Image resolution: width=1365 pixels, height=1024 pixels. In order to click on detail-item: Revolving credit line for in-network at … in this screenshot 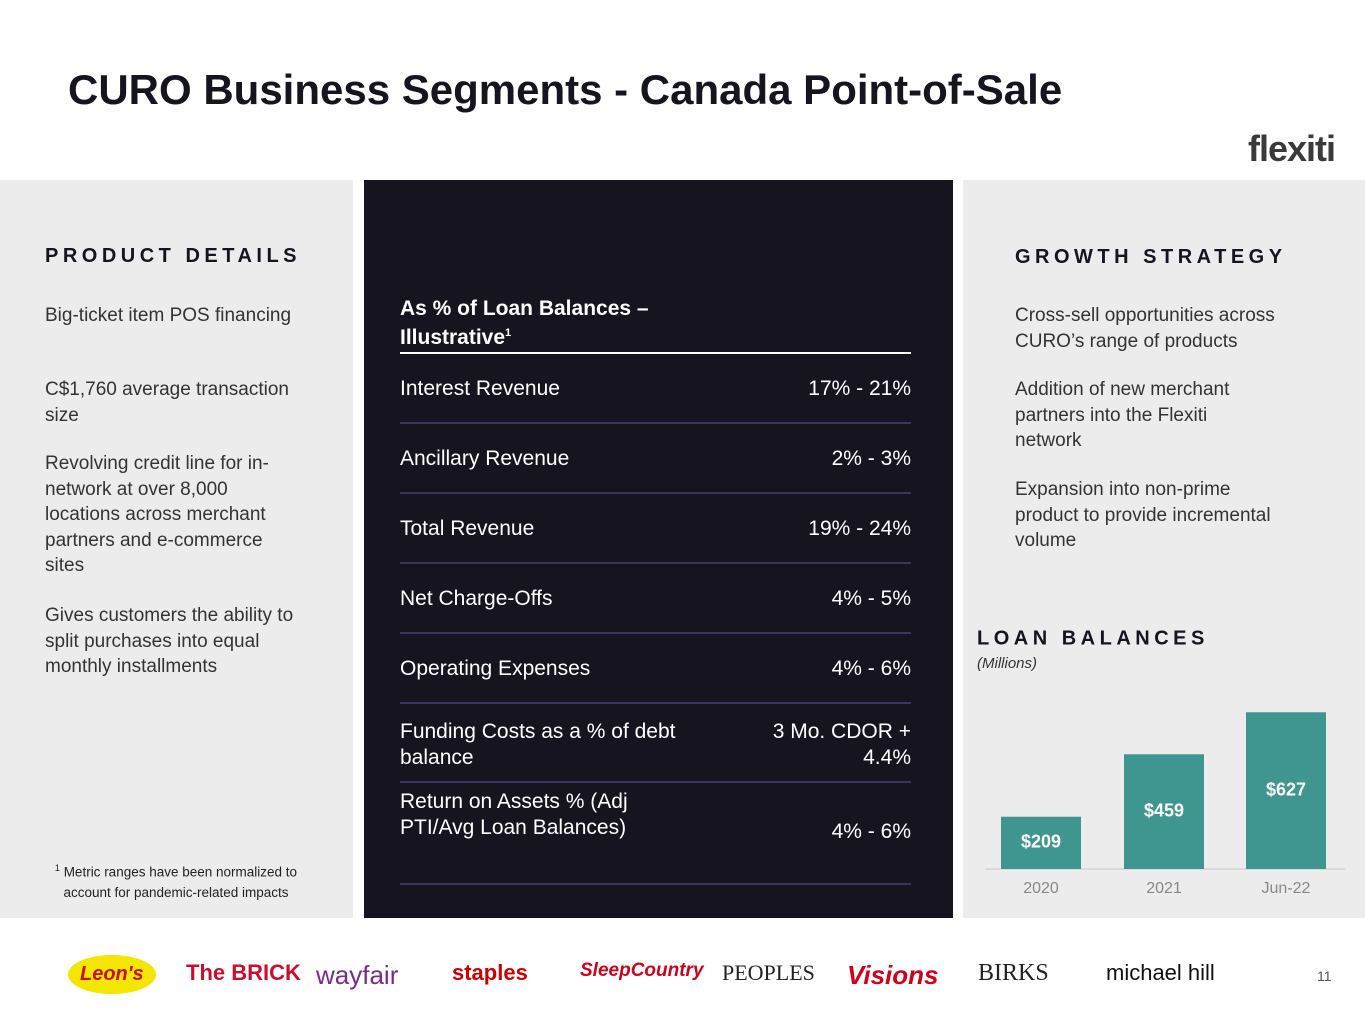, I will do `click(157, 514)`.